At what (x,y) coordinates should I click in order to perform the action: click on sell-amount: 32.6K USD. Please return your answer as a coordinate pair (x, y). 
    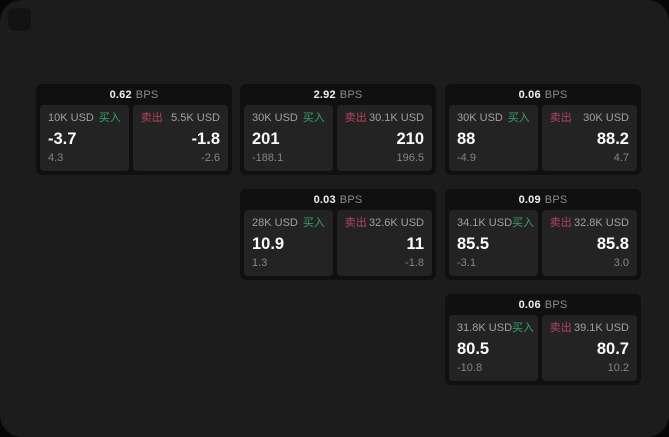
    Looking at the image, I should click on (396, 223).